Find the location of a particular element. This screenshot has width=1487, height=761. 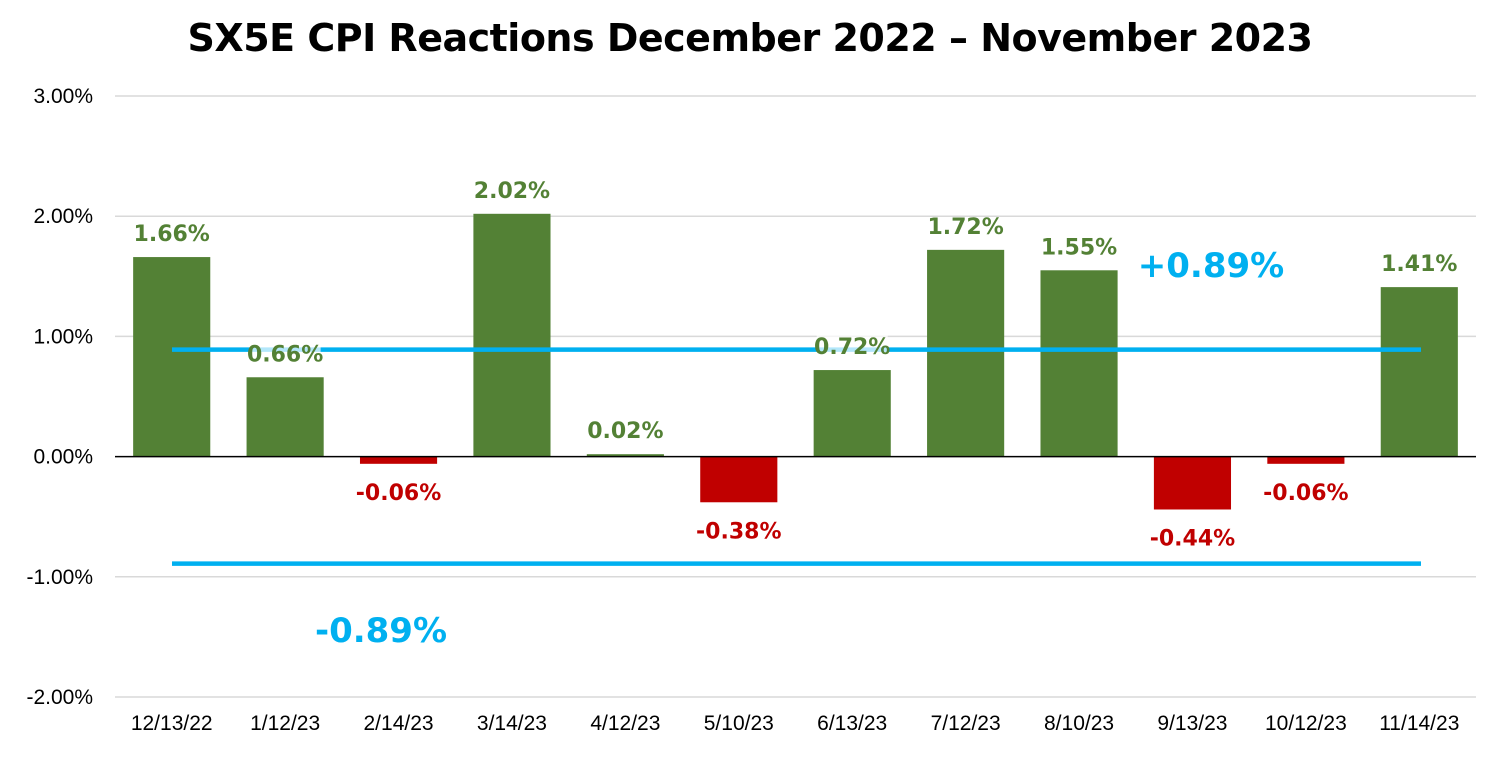

x-tick-label: 12/13/22 is located at coordinates (172, 723).